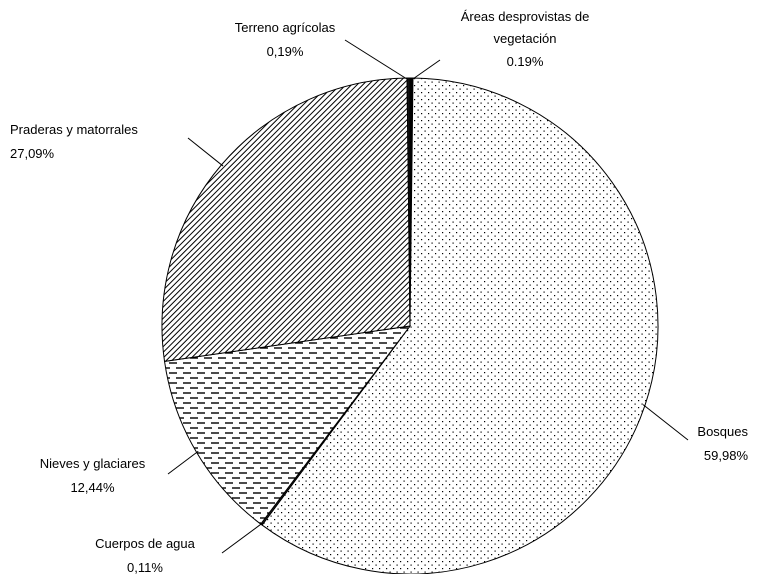 Image resolution: width=775 pixels, height=574 pixels. I want to click on label-box: Áreas desprovistas de vegetación 0,19%, so click(525, 36).